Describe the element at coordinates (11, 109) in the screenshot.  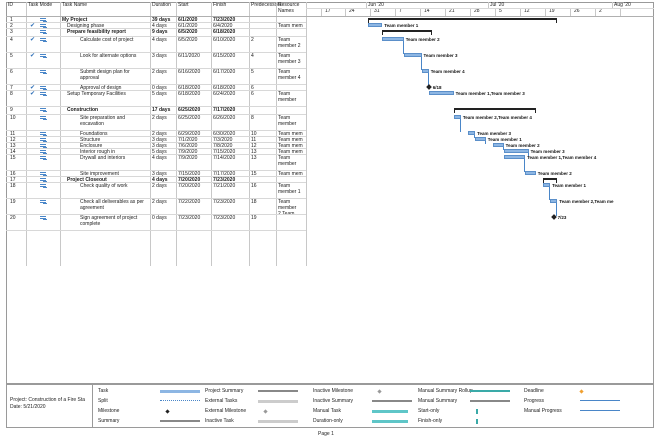
I see `row-id: 9` at that location.